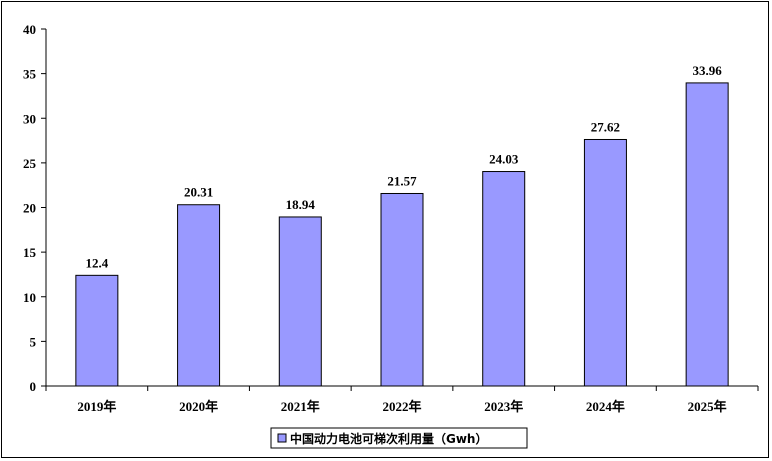 The image size is (772, 461). I want to click on x-tick-label: 2025年, so click(707, 406).